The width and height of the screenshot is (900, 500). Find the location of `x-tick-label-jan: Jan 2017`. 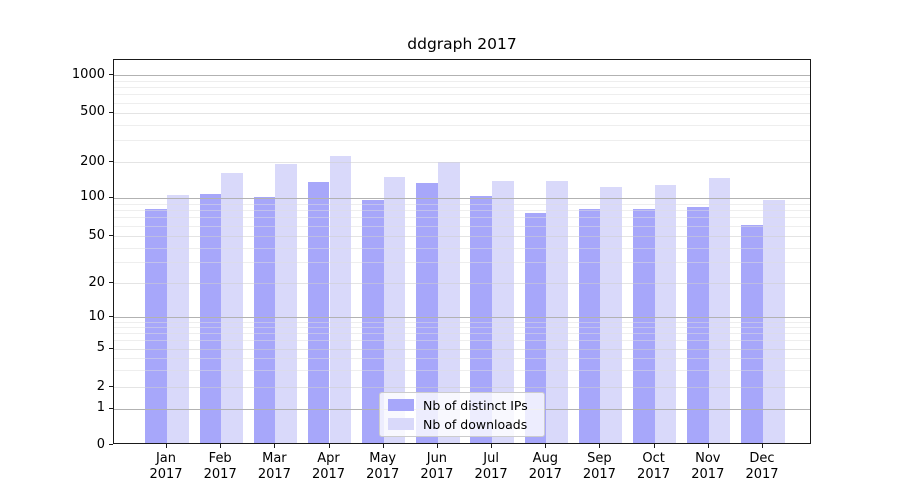

x-tick-label-jan: Jan 2017 is located at coordinates (166, 466).